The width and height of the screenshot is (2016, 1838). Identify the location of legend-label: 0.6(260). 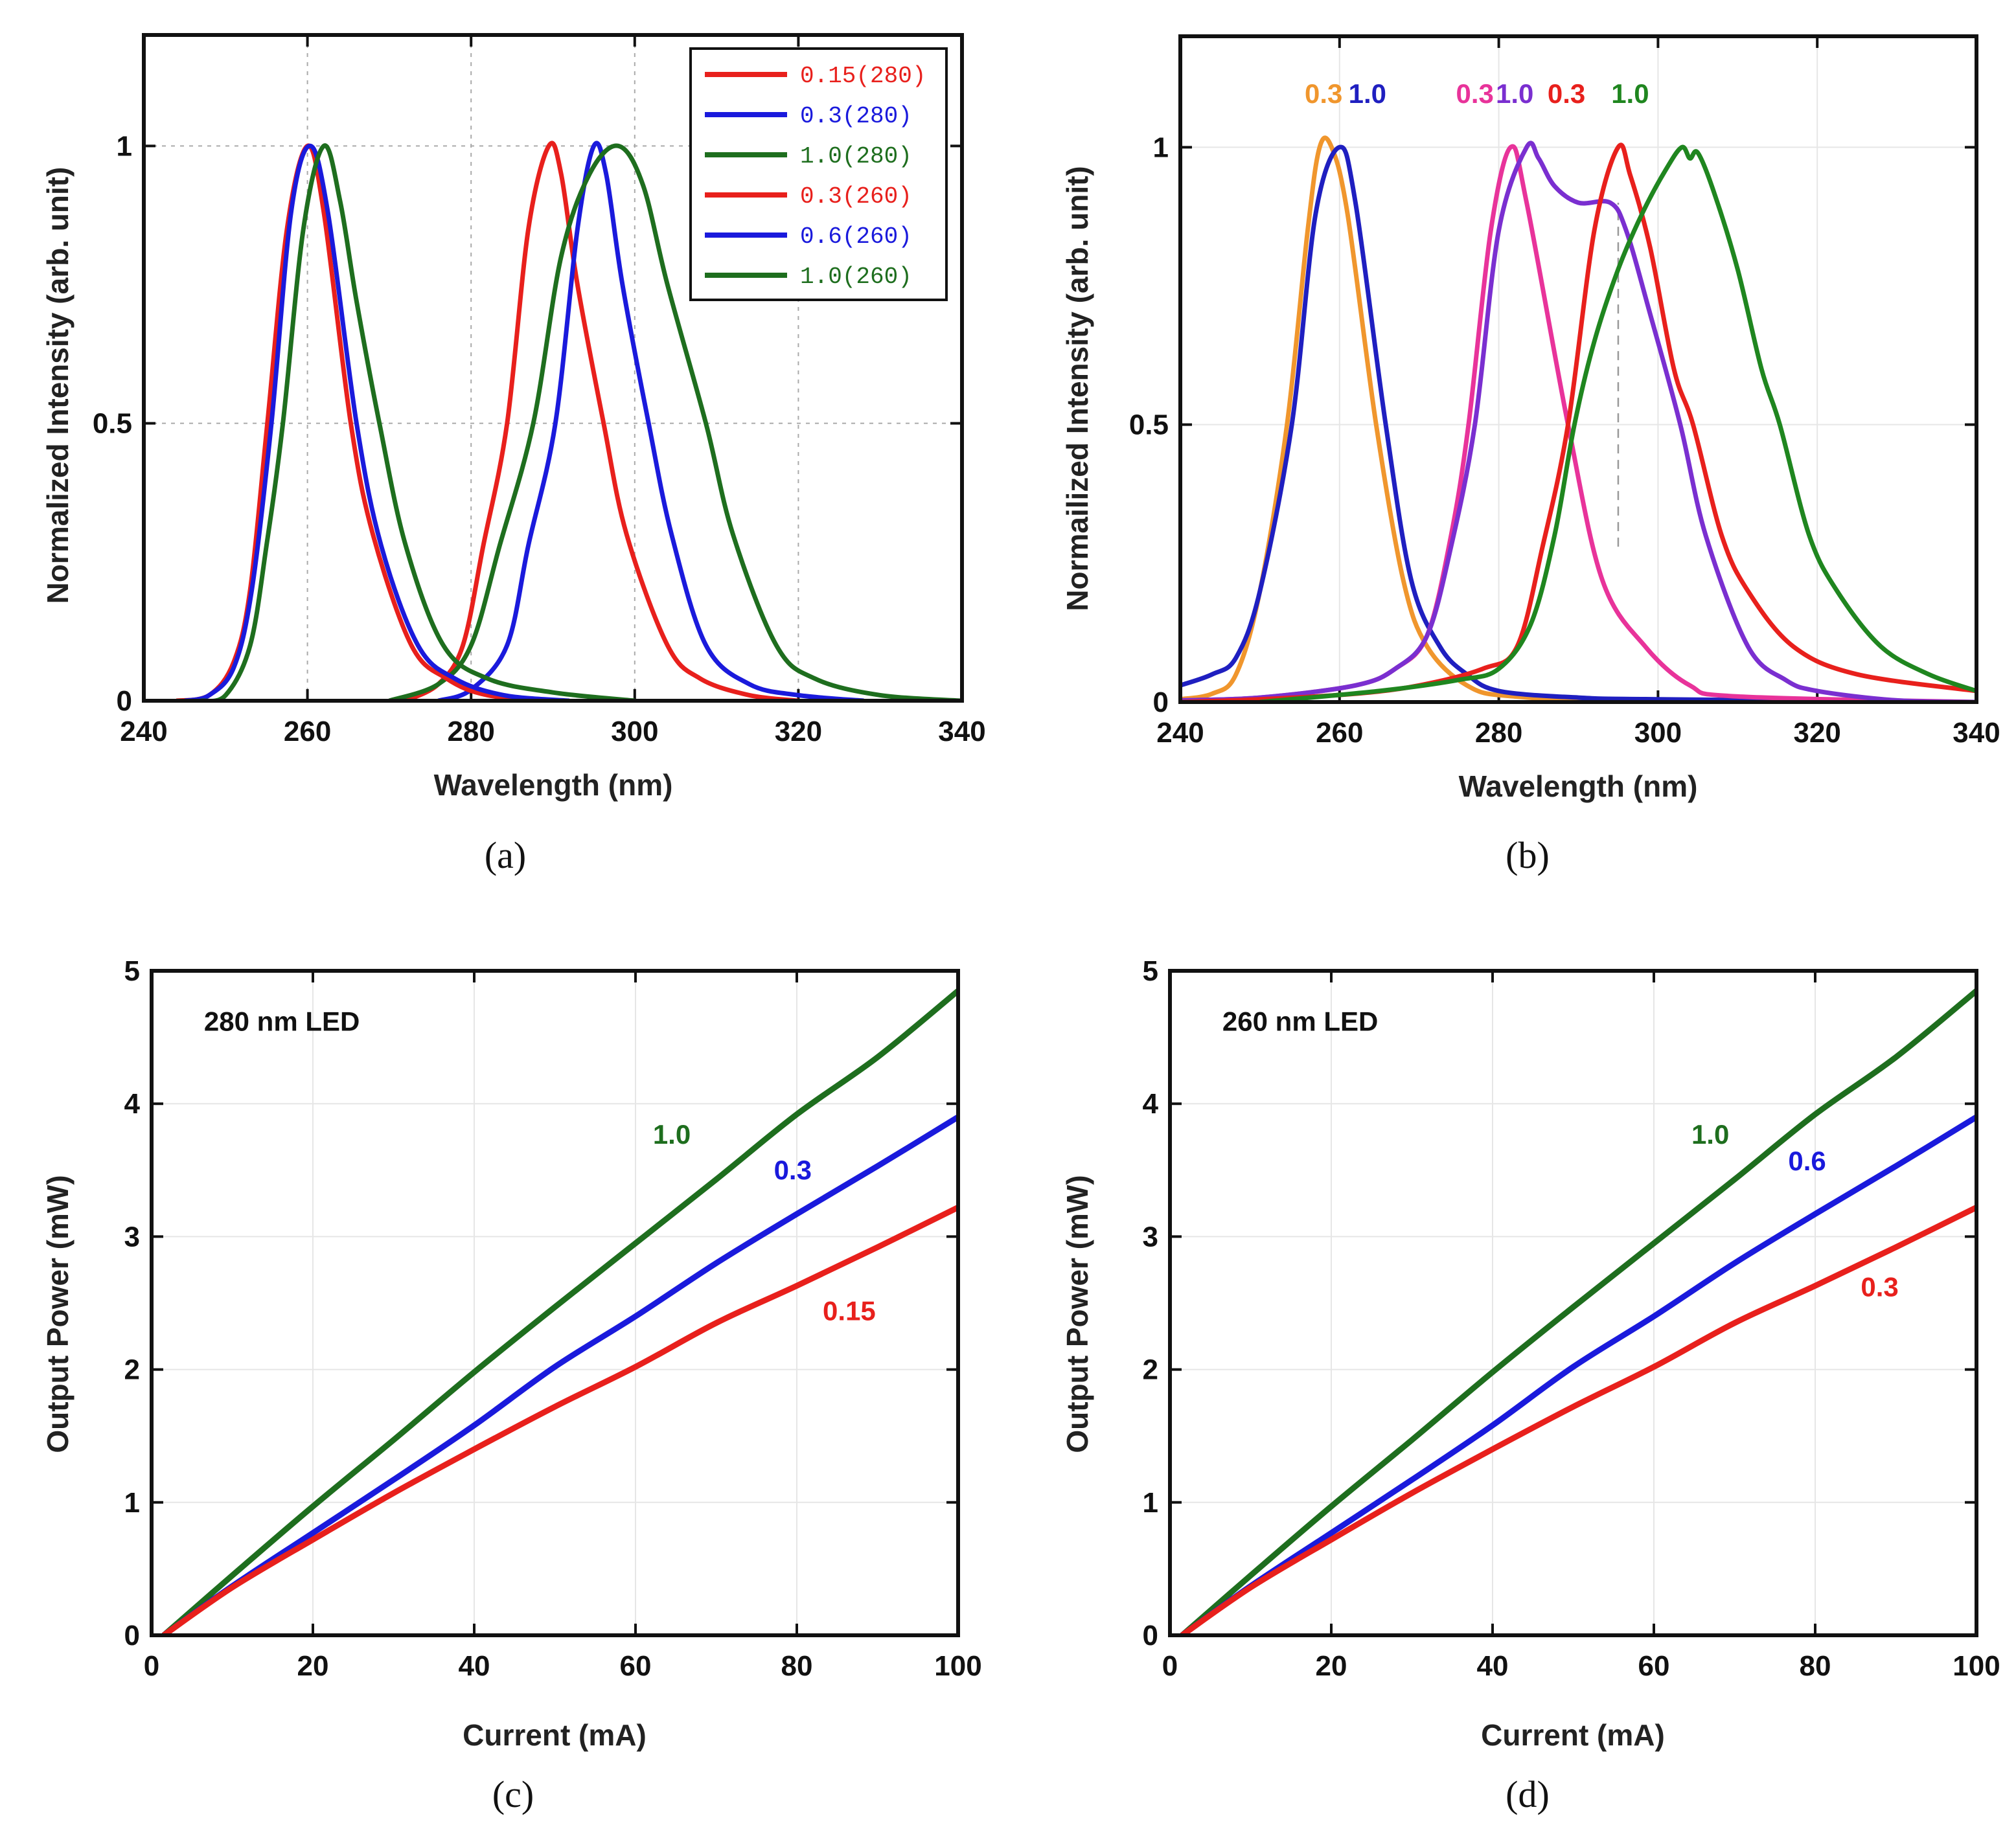
(856, 236).